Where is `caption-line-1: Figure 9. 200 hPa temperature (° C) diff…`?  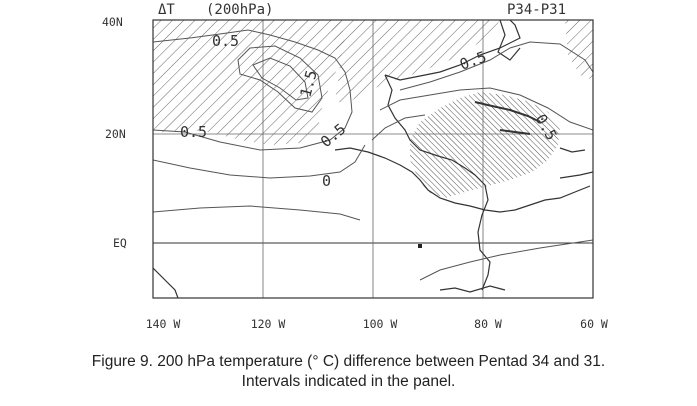
caption-line-1: Figure 9. 200 hPa temperature (° C) diff… is located at coordinates (348, 361).